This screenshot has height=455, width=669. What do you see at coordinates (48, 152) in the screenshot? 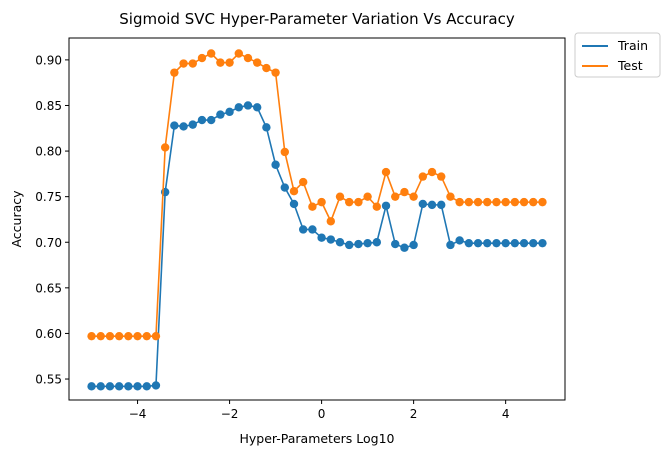
I see `y-tick-label: 0.80` at bounding box center [48, 152].